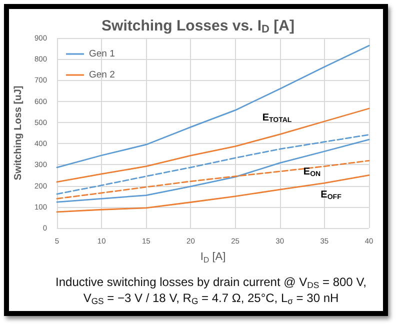 Image resolution: width=396 pixels, height=325 pixels. I want to click on text: Inductive switching losses by drain current @ V$_{DS}$ = 800 V, V$_{GS}$ = −3 V / 18 V, R$_{G}$ = 4.7 Ω, 25°C, L$_{σ}$ = 30 nH, so click(211, 290).